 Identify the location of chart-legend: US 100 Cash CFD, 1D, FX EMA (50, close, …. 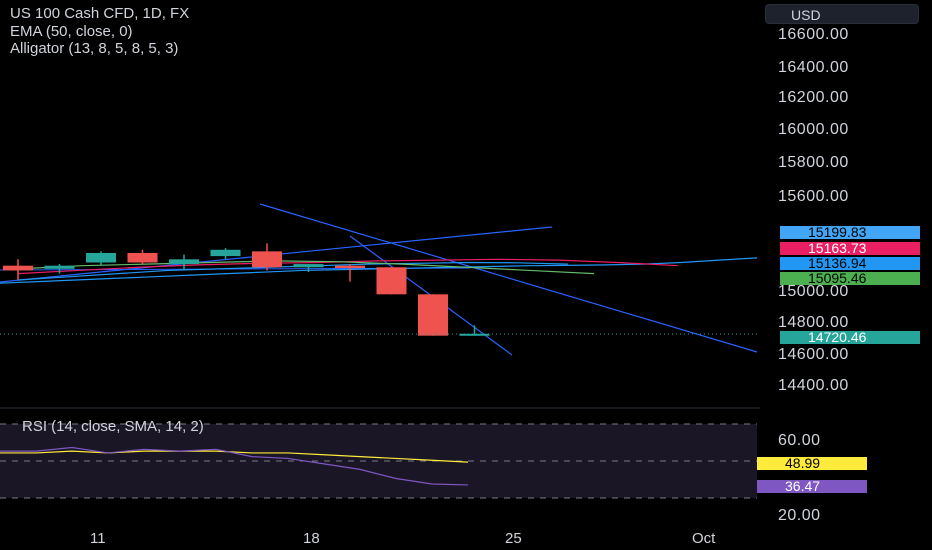
(99, 31).